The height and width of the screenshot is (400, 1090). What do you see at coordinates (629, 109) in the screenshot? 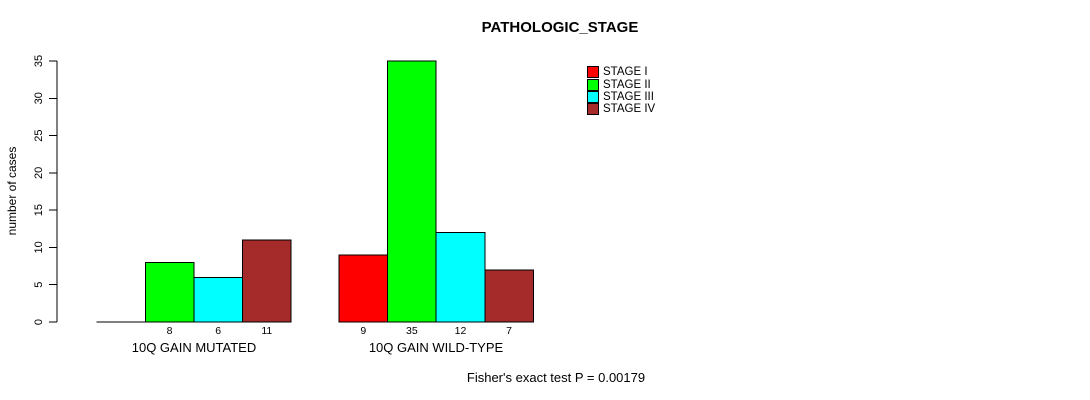
I see `legend-item-label: STAGE IV` at bounding box center [629, 109].